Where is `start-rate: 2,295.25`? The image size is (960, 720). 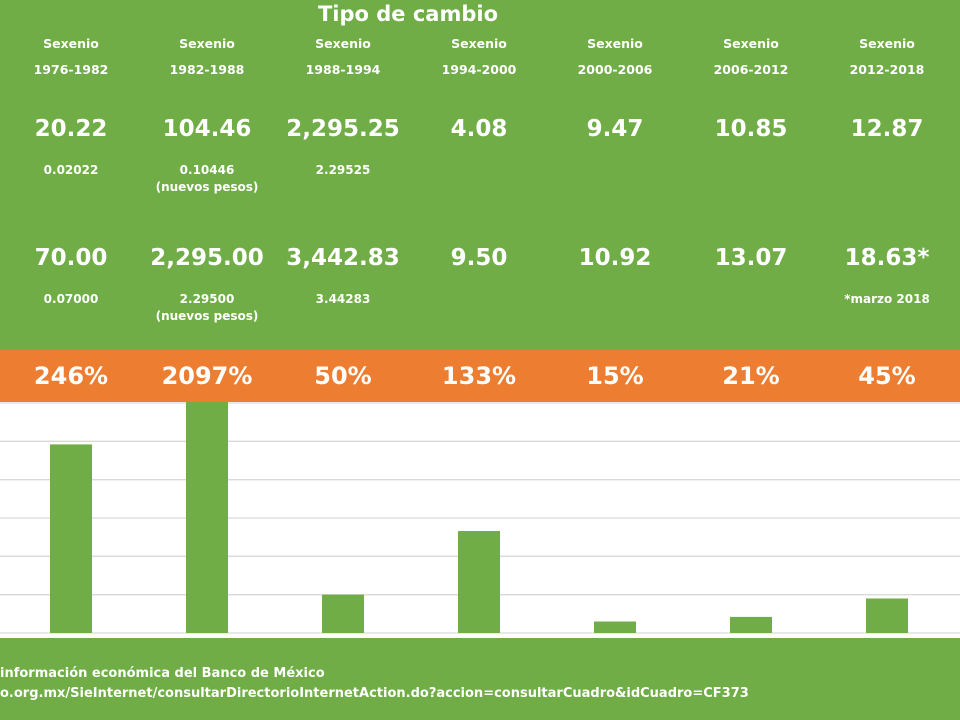
start-rate: 2,295.25 is located at coordinates (343, 129).